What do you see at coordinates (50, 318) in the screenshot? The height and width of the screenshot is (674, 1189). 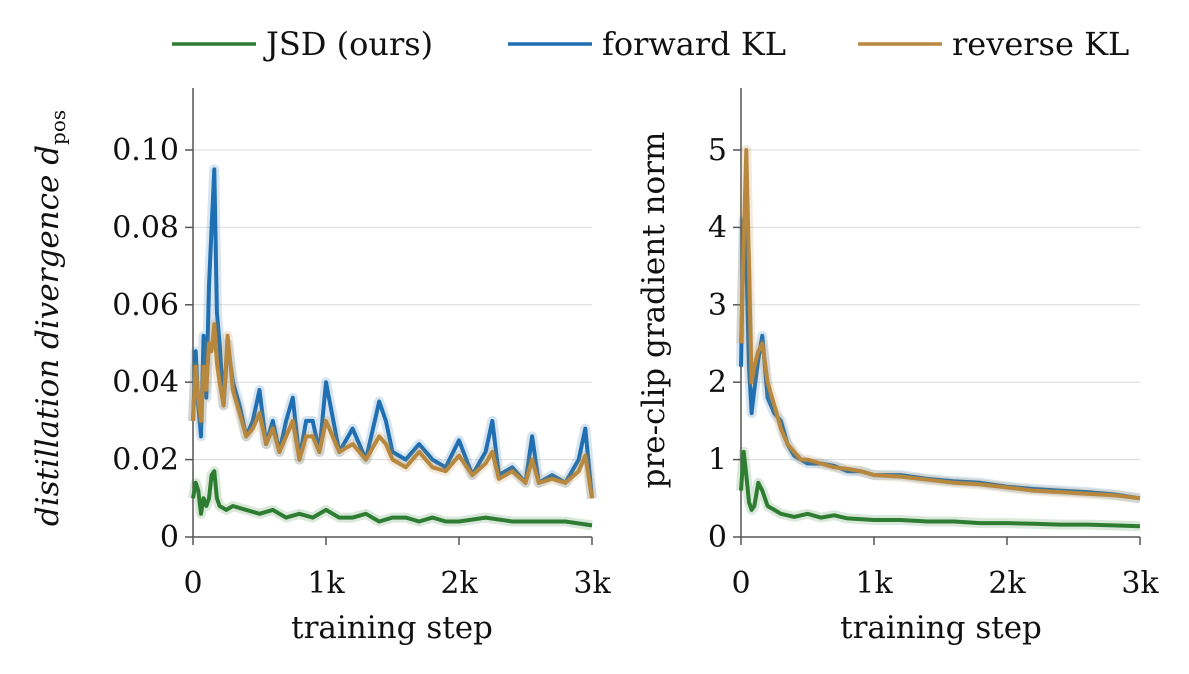 I see `left-y-axis-title: distillation divergence dpos` at bounding box center [50, 318].